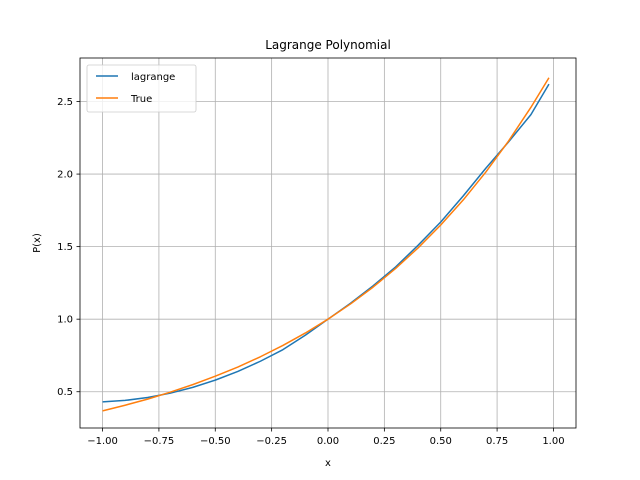 Image resolution: width=640 pixels, height=480 pixels. I want to click on y-tick-label: 0.5, so click(65, 392).